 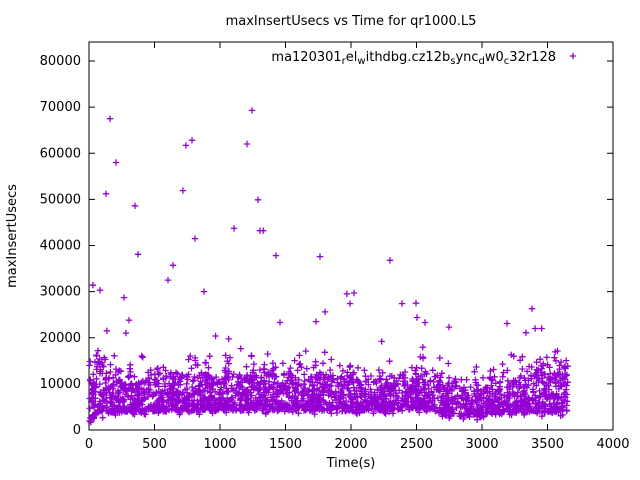 What do you see at coordinates (77, 430) in the screenshot?
I see `y-tick-label: 0` at bounding box center [77, 430].